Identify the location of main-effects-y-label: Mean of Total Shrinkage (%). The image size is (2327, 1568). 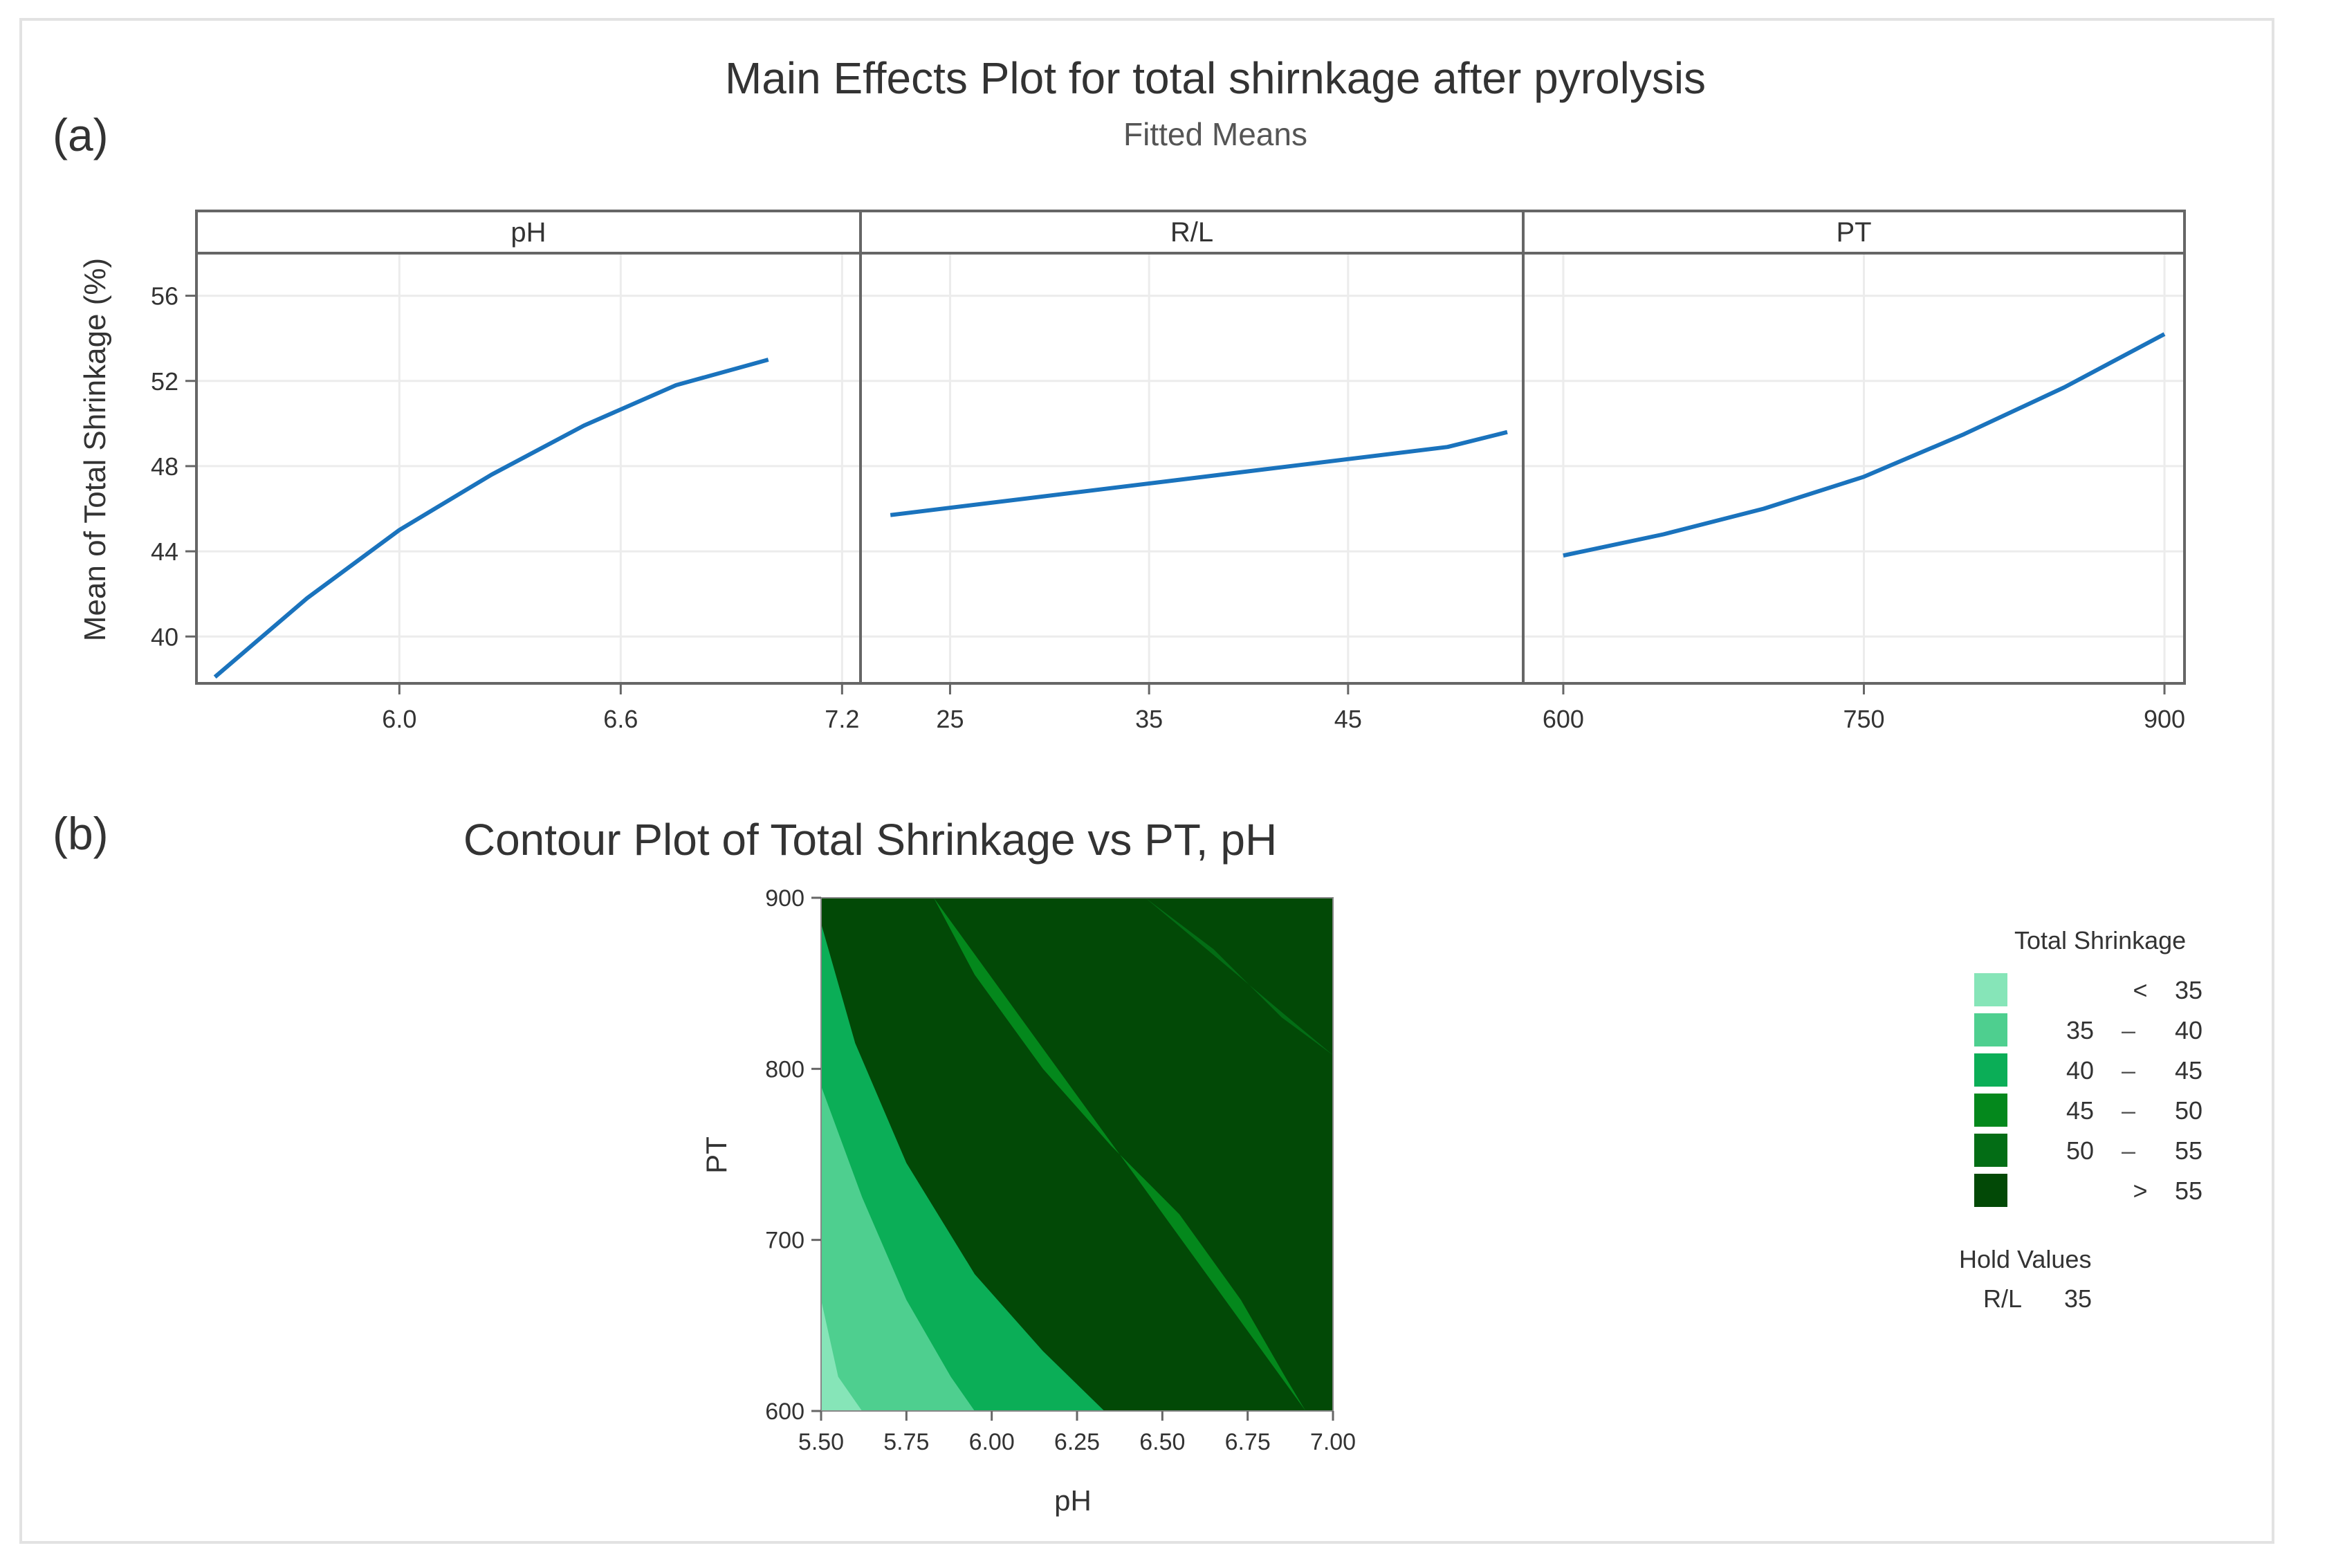
(95, 449).